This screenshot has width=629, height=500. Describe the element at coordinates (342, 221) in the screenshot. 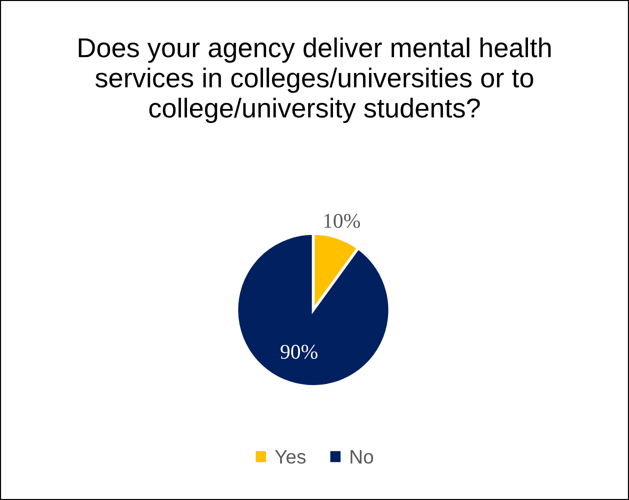

I see `data-label: 10%` at that location.